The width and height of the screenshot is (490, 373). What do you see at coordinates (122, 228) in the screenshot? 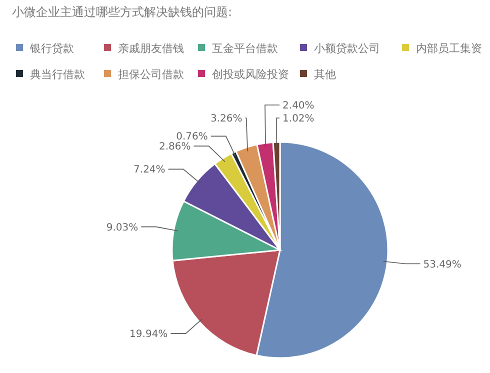
I see `data-label: 9.03%` at bounding box center [122, 228].